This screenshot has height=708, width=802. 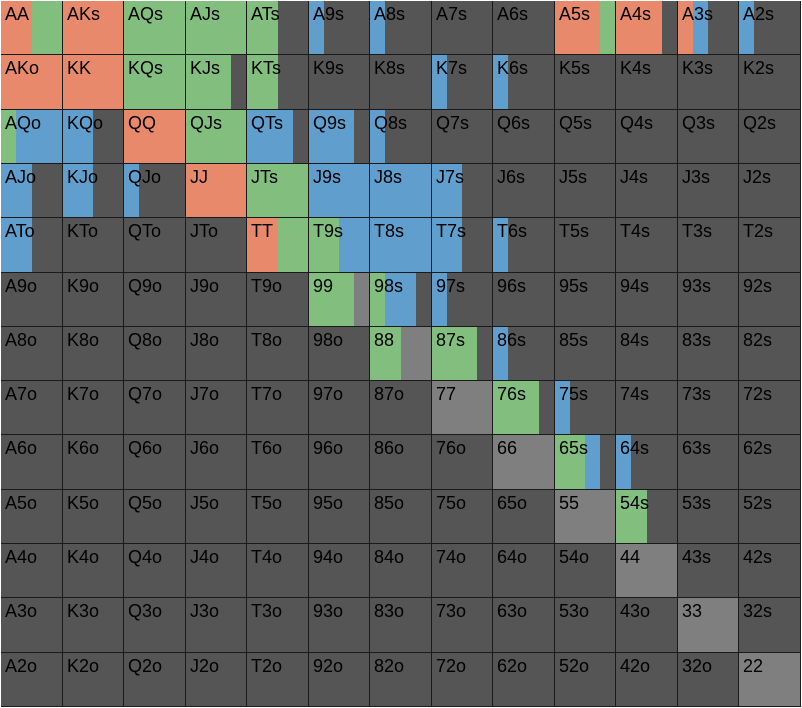 What do you see at coordinates (770, 354) in the screenshot?
I see `hand-cell-82s: 82s` at bounding box center [770, 354].